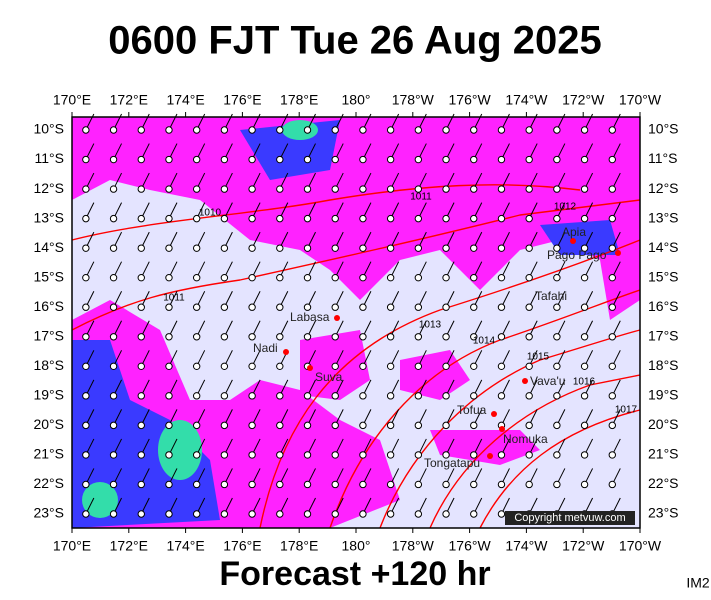 The width and height of the screenshot is (711, 600). What do you see at coordinates (698, 583) in the screenshot?
I see `corner-label: IM2` at bounding box center [698, 583].